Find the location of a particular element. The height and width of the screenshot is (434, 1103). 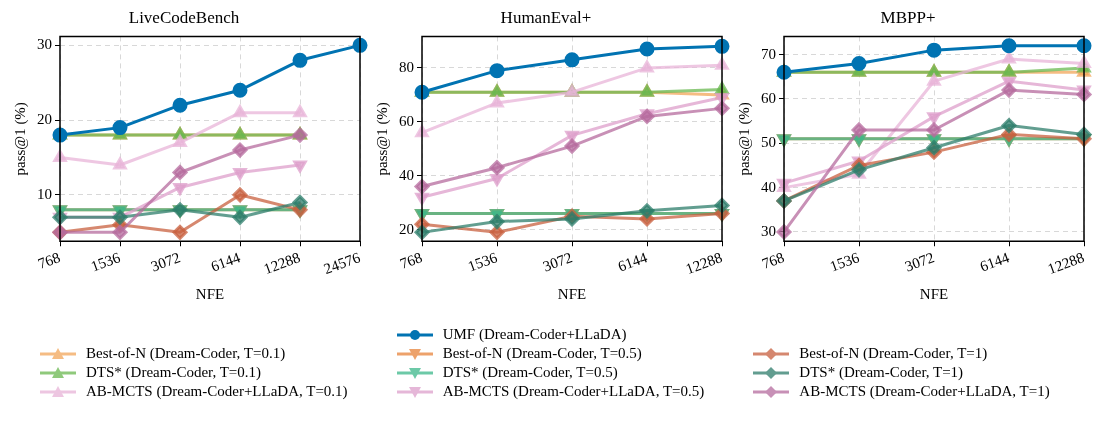

y-tick-label: 50 is located at coordinates (768, 142).